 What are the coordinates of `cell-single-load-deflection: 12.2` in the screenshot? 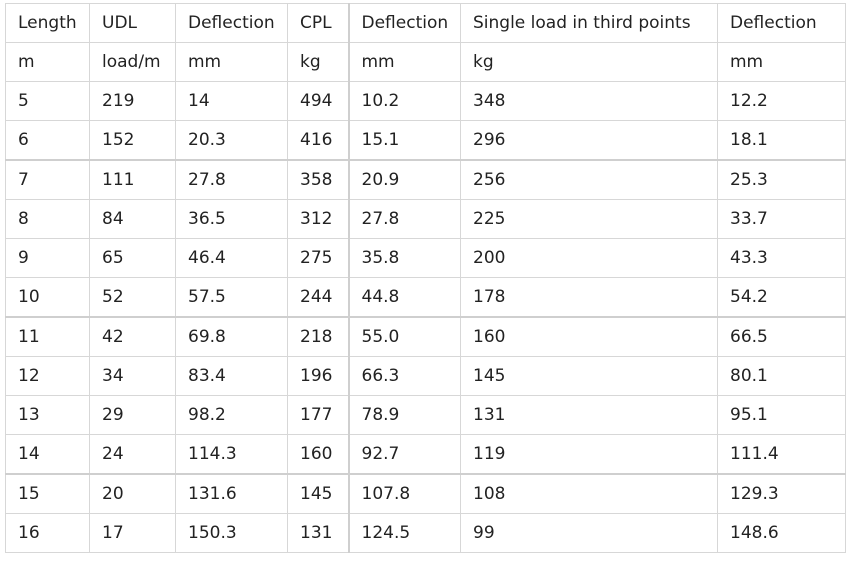 It's located at (781, 101).